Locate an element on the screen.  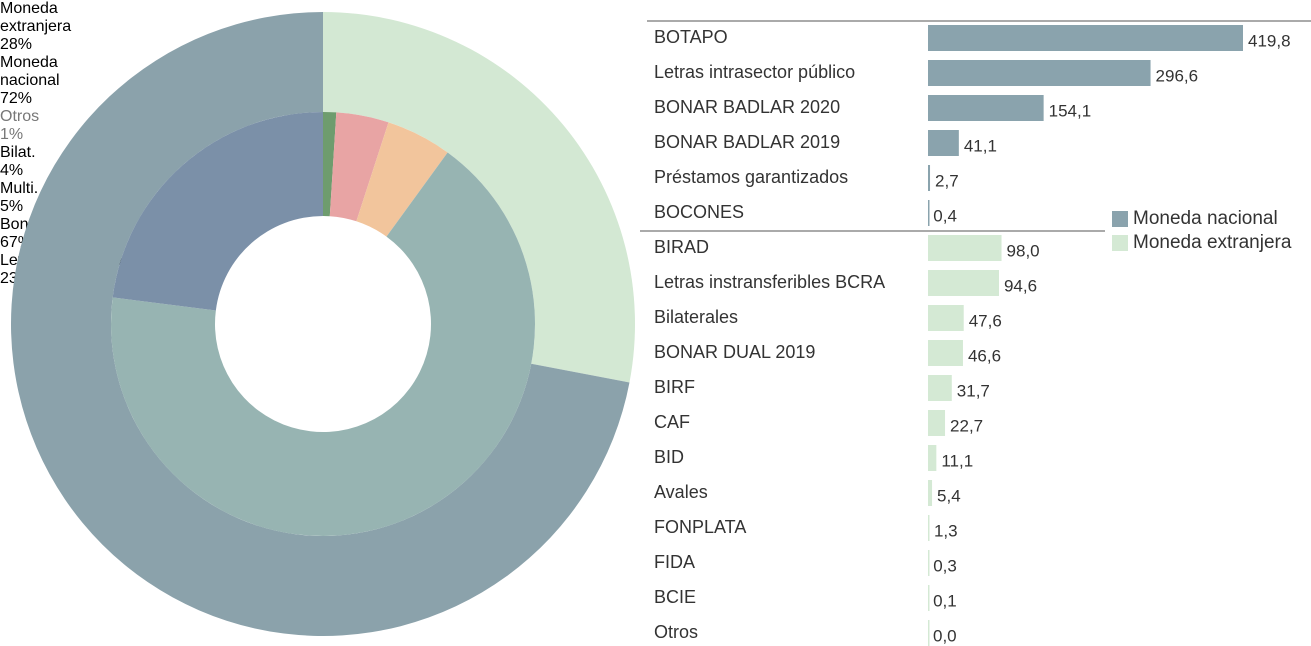
value-label: 0,4 is located at coordinates (945, 215).